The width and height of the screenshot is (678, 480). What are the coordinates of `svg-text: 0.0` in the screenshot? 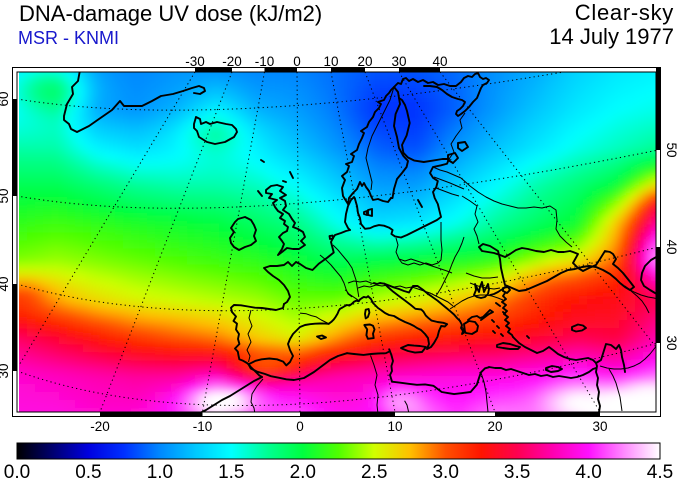 It's located at (17, 471).